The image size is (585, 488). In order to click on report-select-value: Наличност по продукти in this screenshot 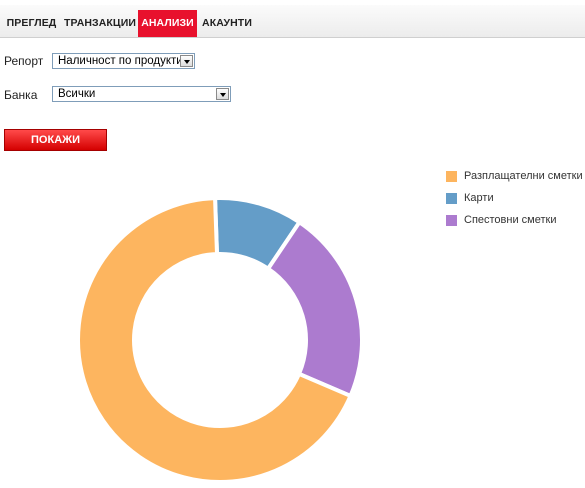, I will do `click(120, 61)`.